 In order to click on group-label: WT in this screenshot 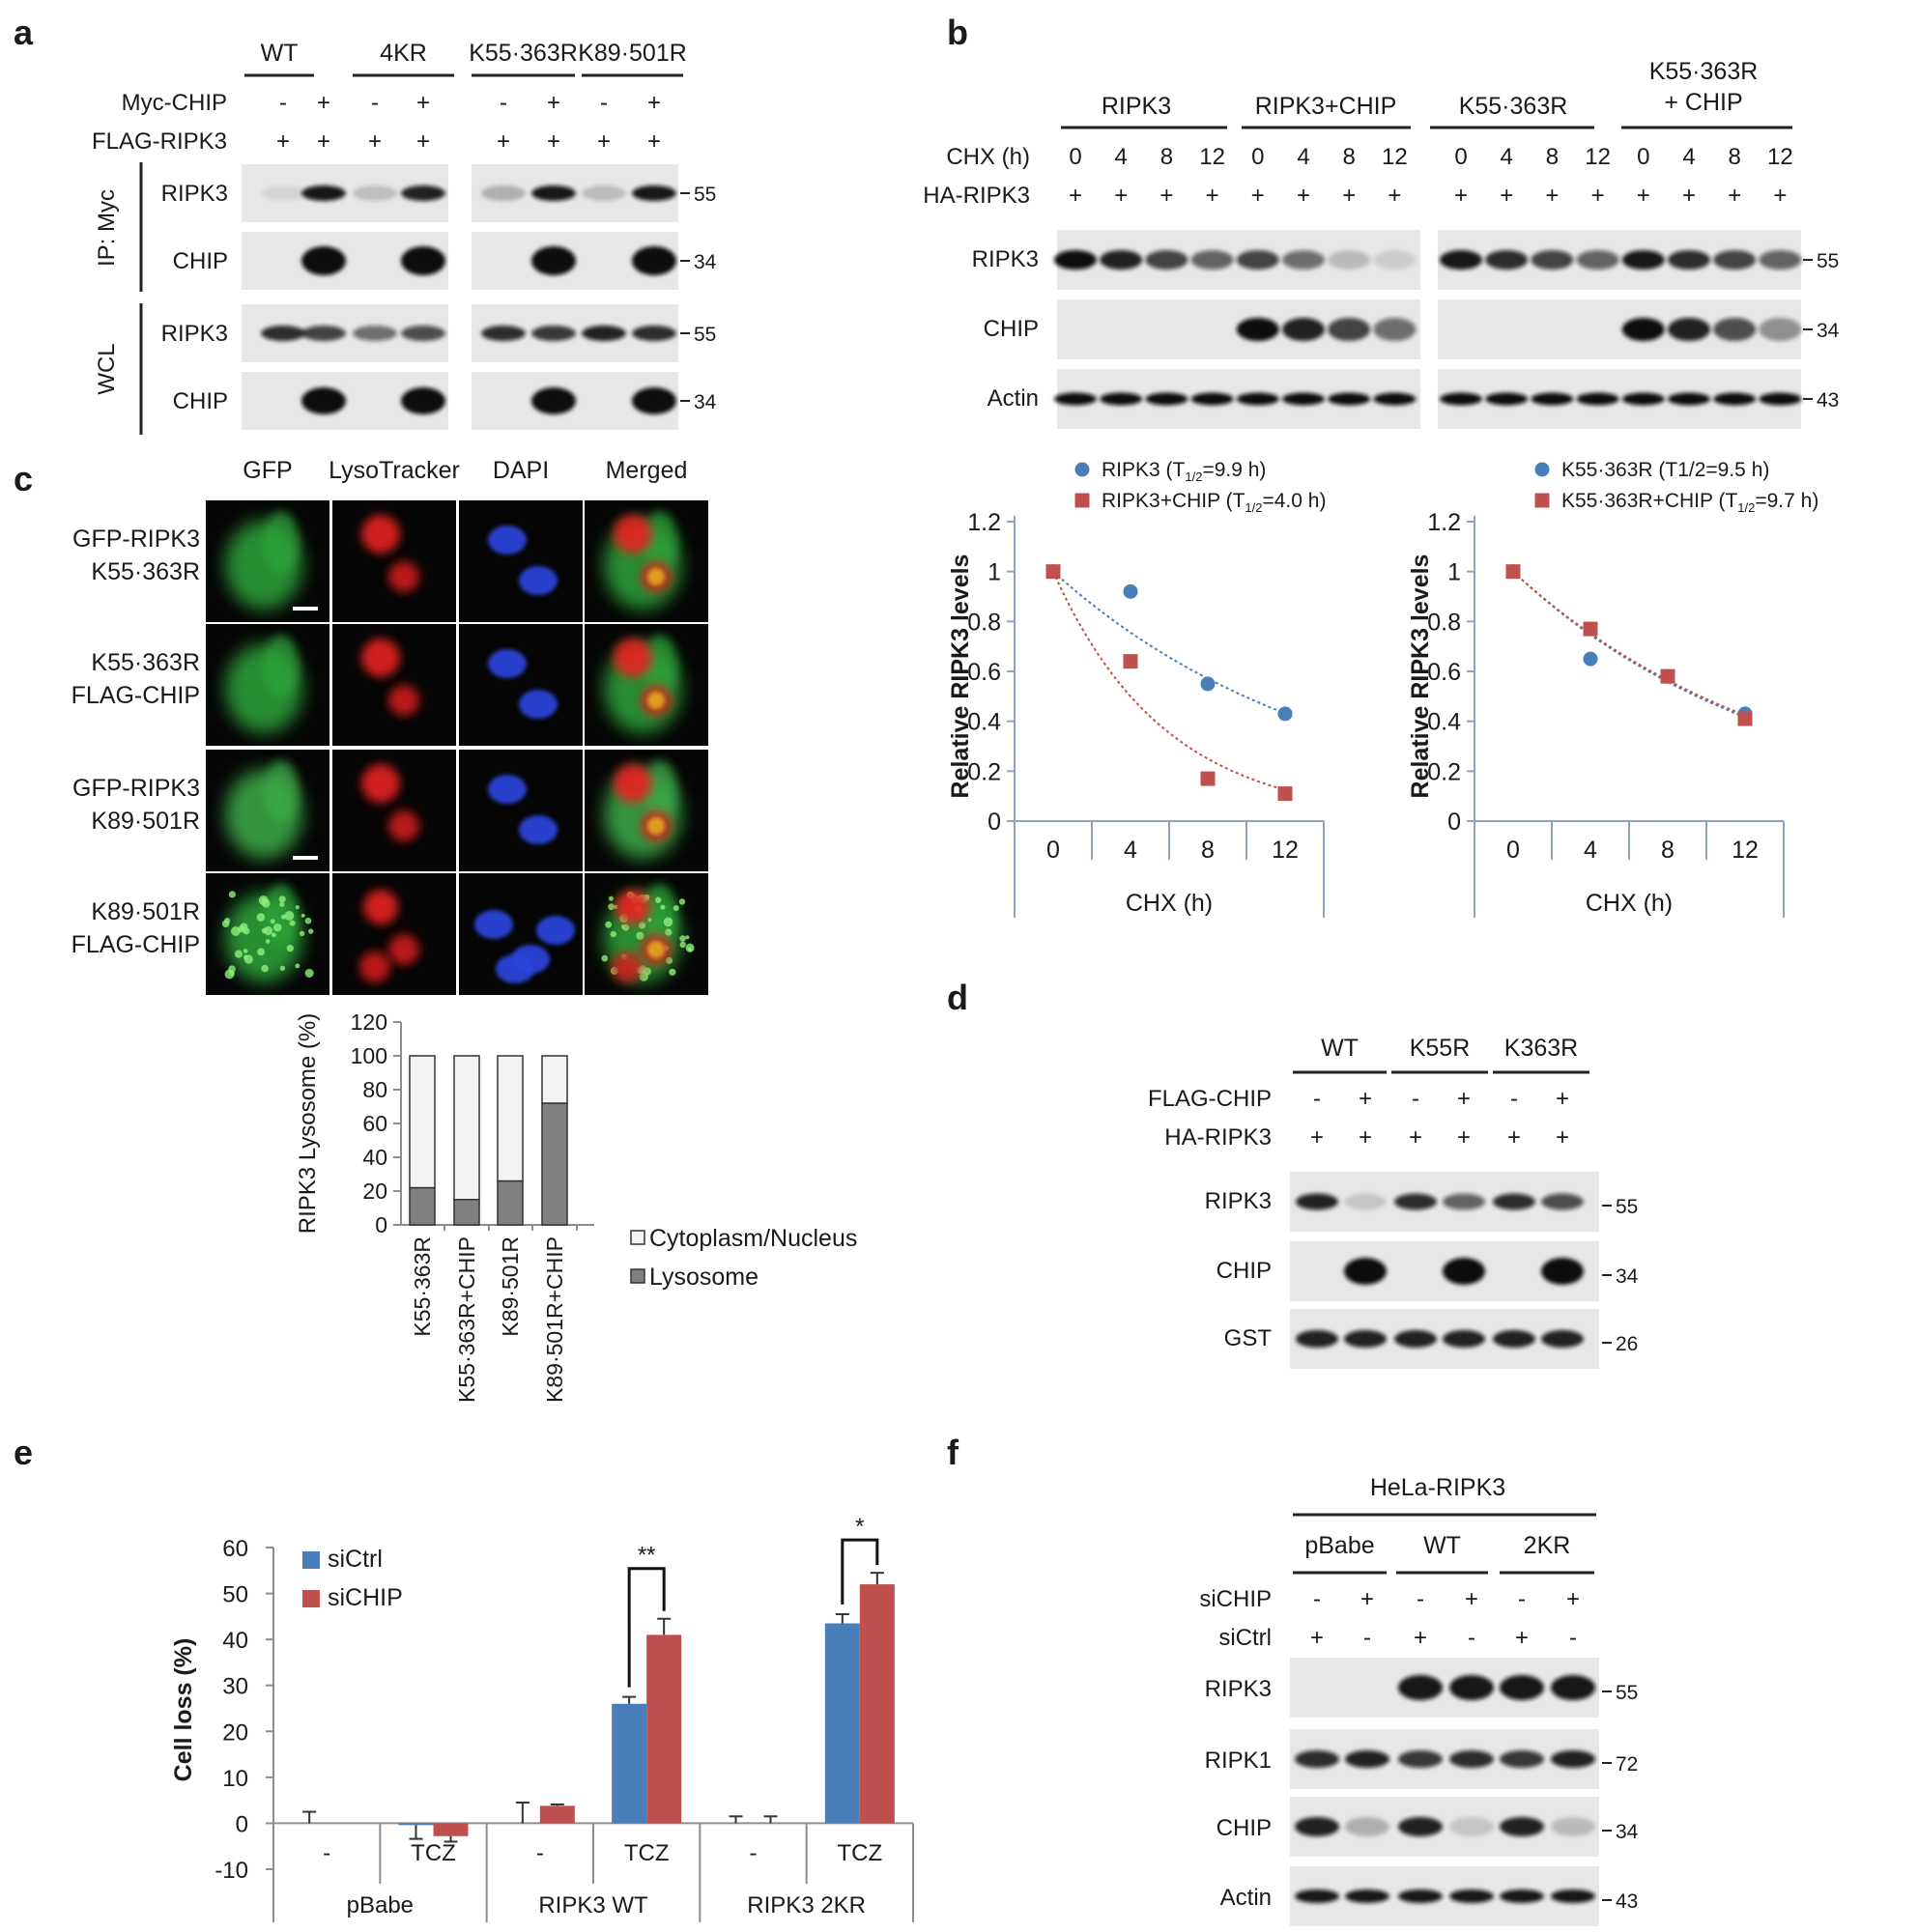, I will do `click(280, 53)`.